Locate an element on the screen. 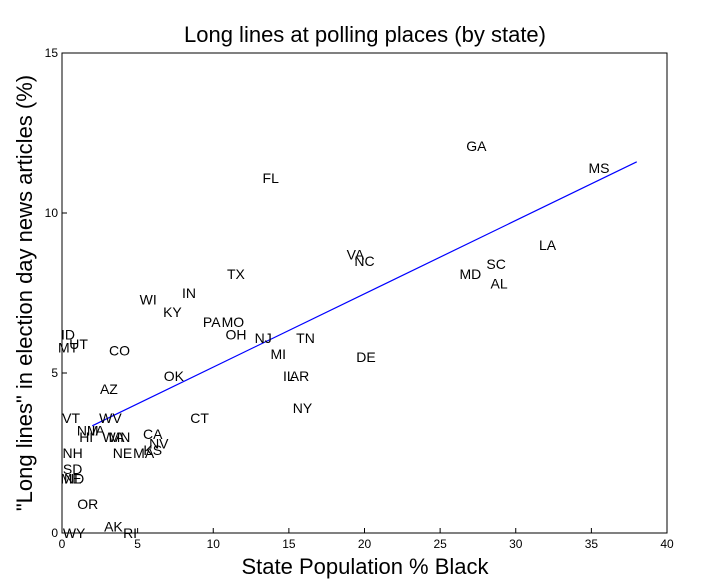 This screenshot has height=583, width=709. y-tick-label: 15 is located at coordinates (52, 53).